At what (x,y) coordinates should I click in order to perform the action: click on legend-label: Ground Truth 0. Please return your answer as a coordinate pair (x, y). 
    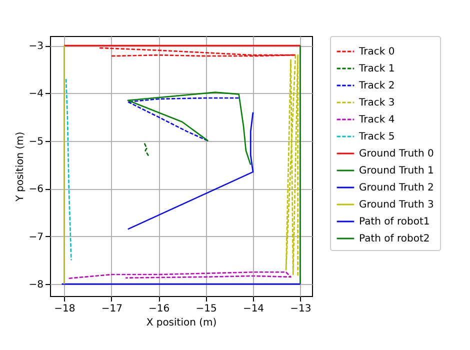
    Looking at the image, I should click on (396, 154).